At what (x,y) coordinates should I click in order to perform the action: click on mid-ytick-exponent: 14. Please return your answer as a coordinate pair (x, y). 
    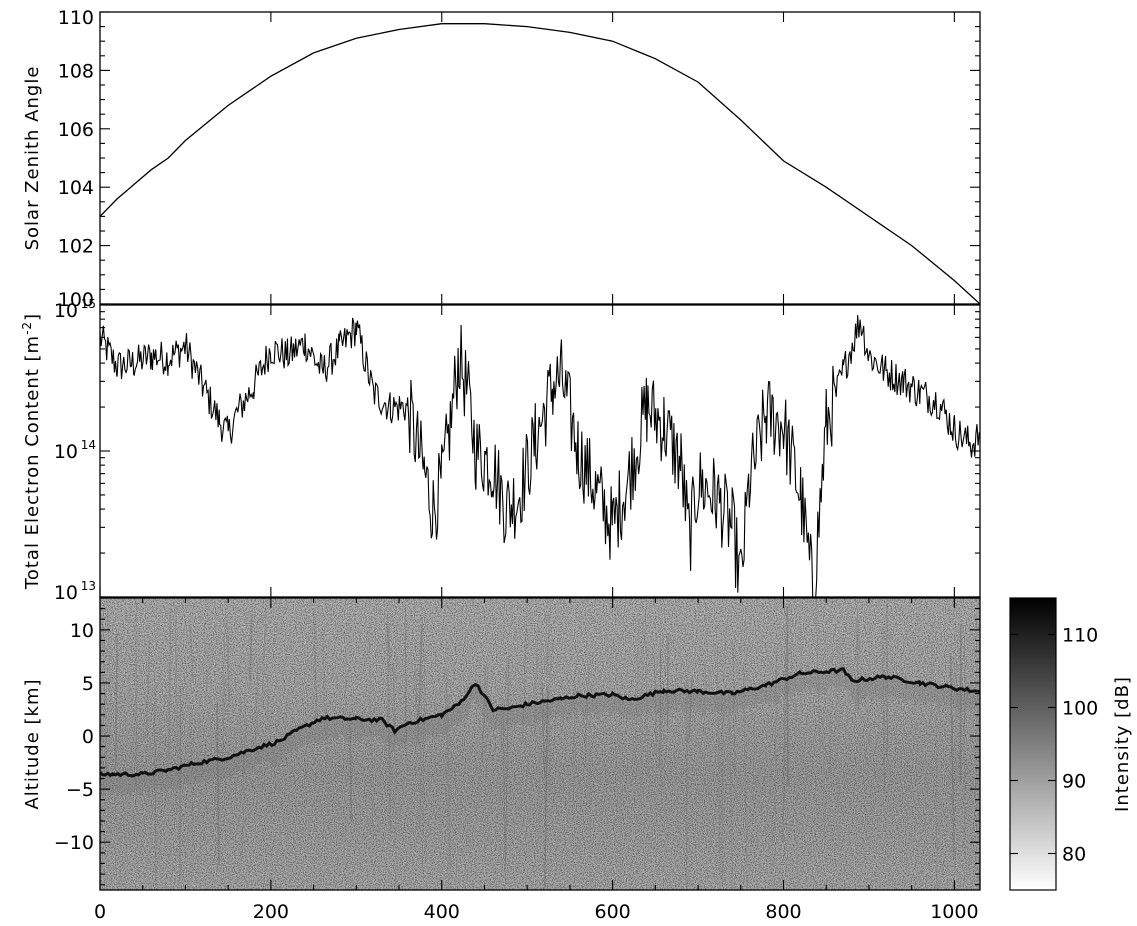
    Looking at the image, I should click on (88, 445).